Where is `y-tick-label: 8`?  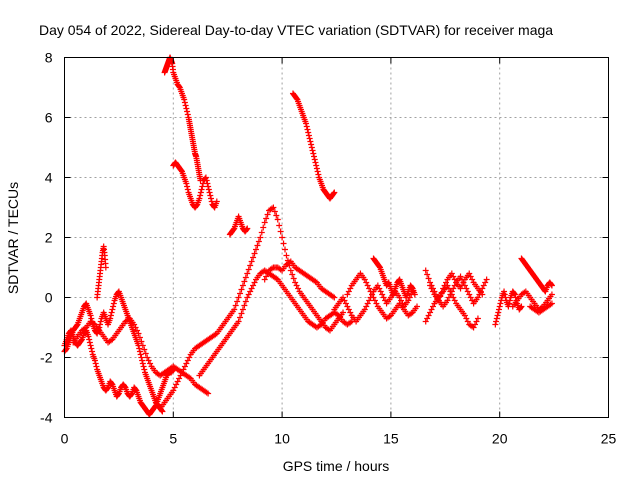
y-tick-label: 8 is located at coordinates (49, 58).